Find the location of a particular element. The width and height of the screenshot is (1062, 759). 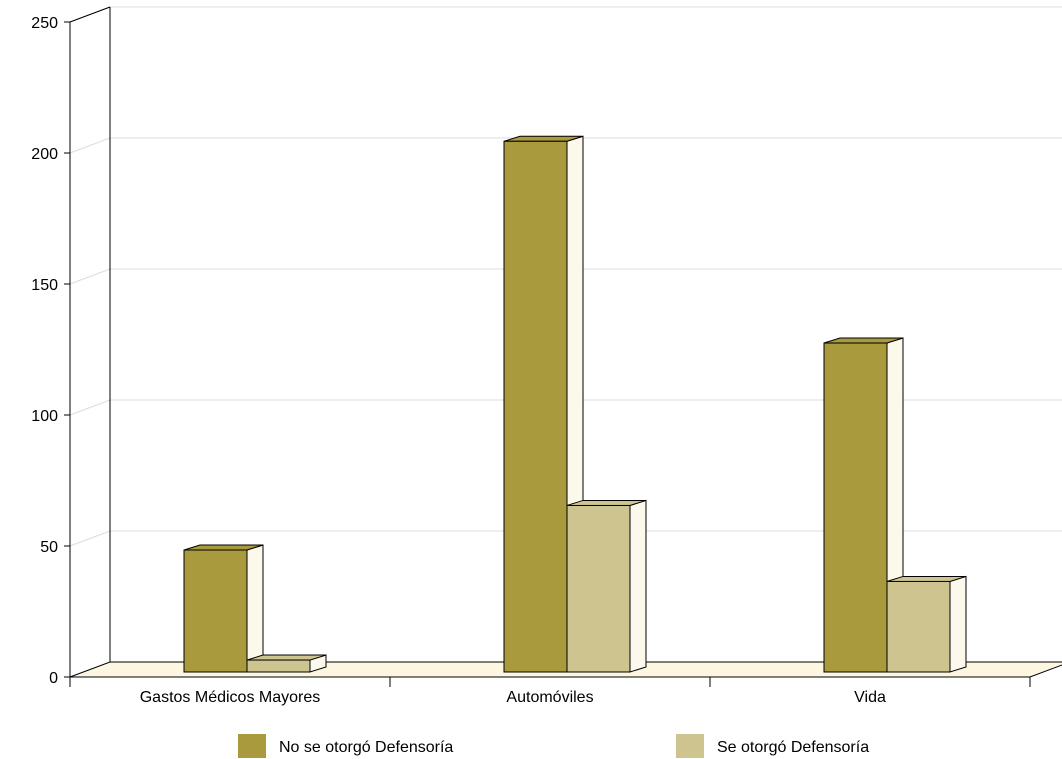

y-tick-label: 100 is located at coordinates (44, 416).